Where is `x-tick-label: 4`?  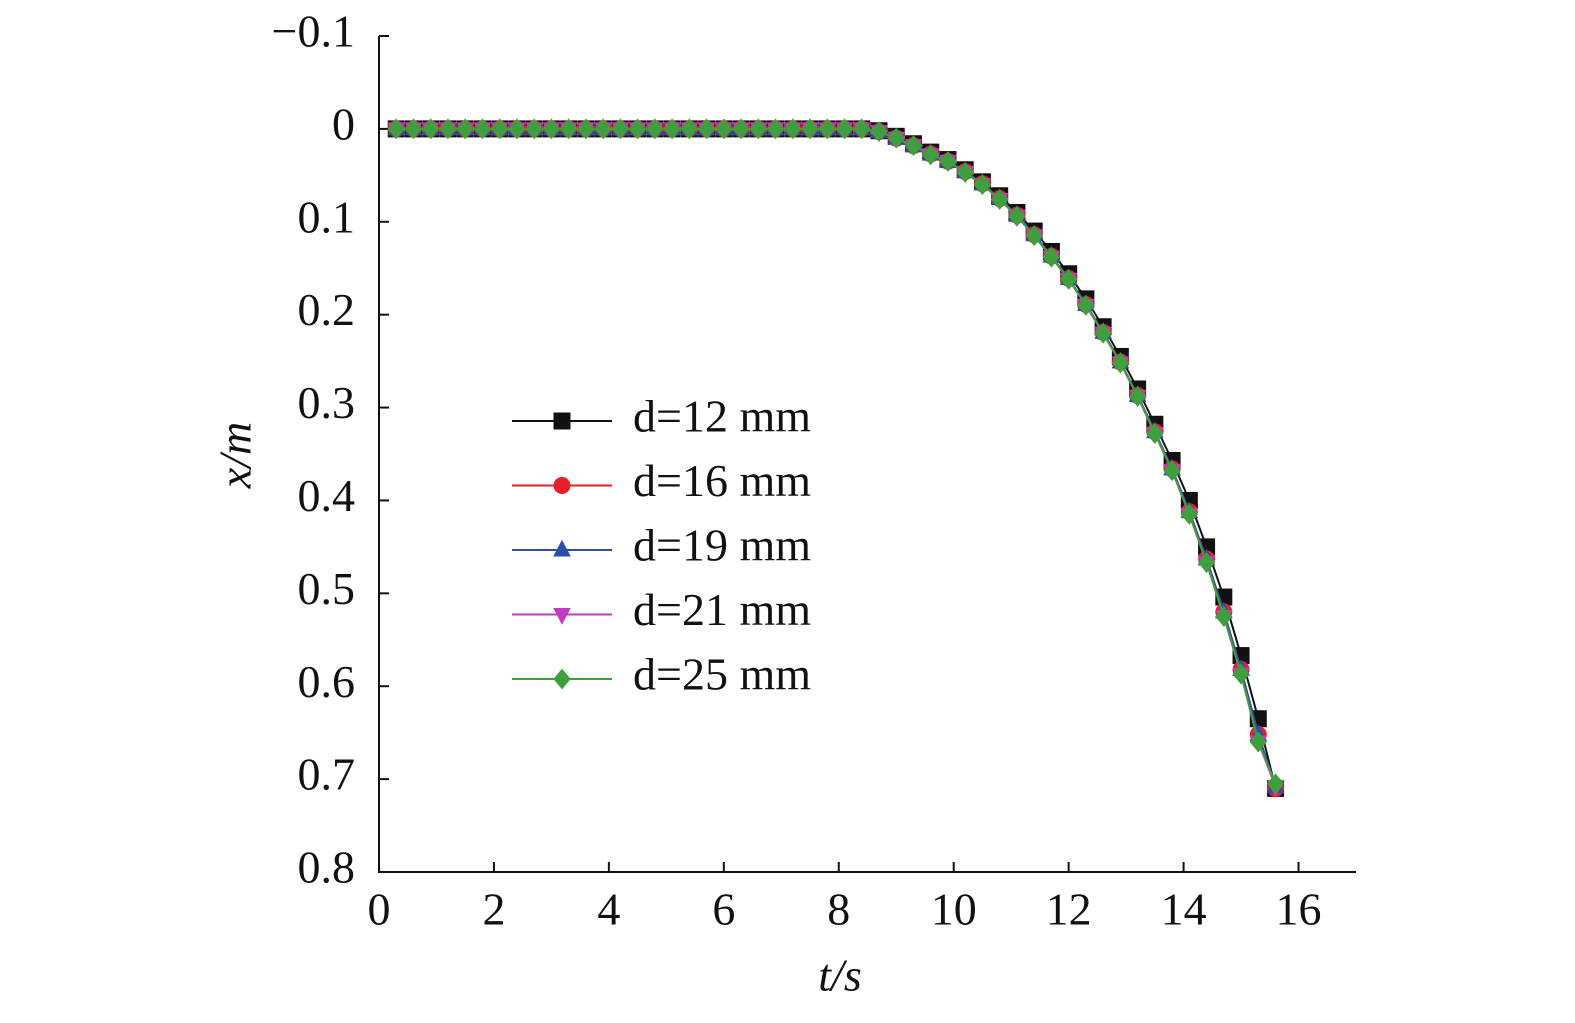
x-tick-label: 4 is located at coordinates (608, 909).